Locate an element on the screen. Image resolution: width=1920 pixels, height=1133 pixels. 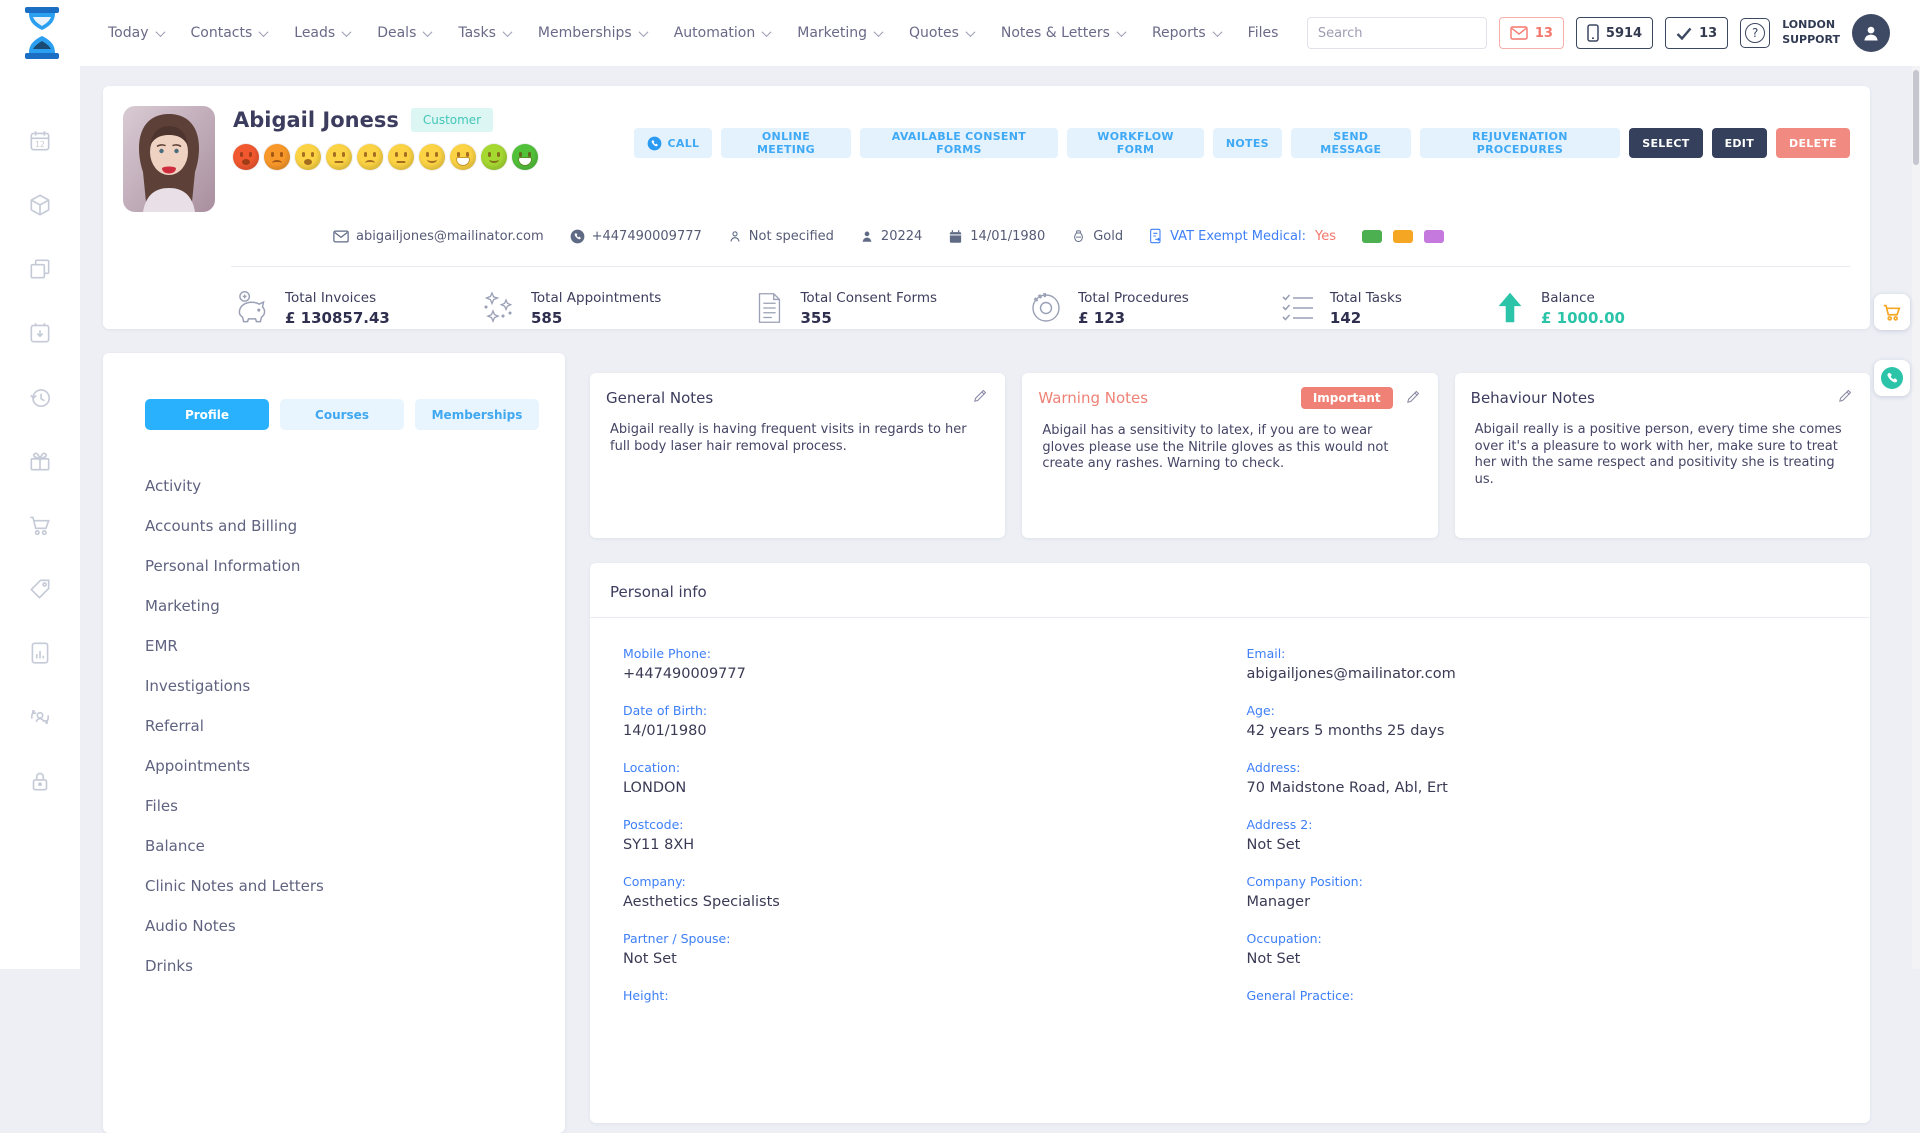
document-icon is located at coordinates (769, 308).